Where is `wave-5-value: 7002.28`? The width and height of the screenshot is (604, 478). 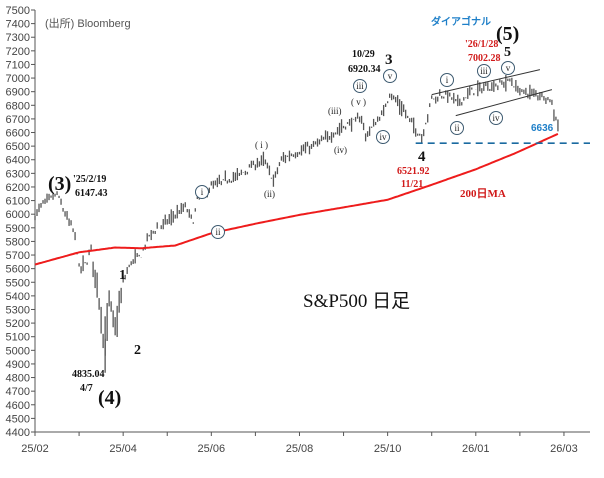 wave-5-value: 7002.28 is located at coordinates (484, 58).